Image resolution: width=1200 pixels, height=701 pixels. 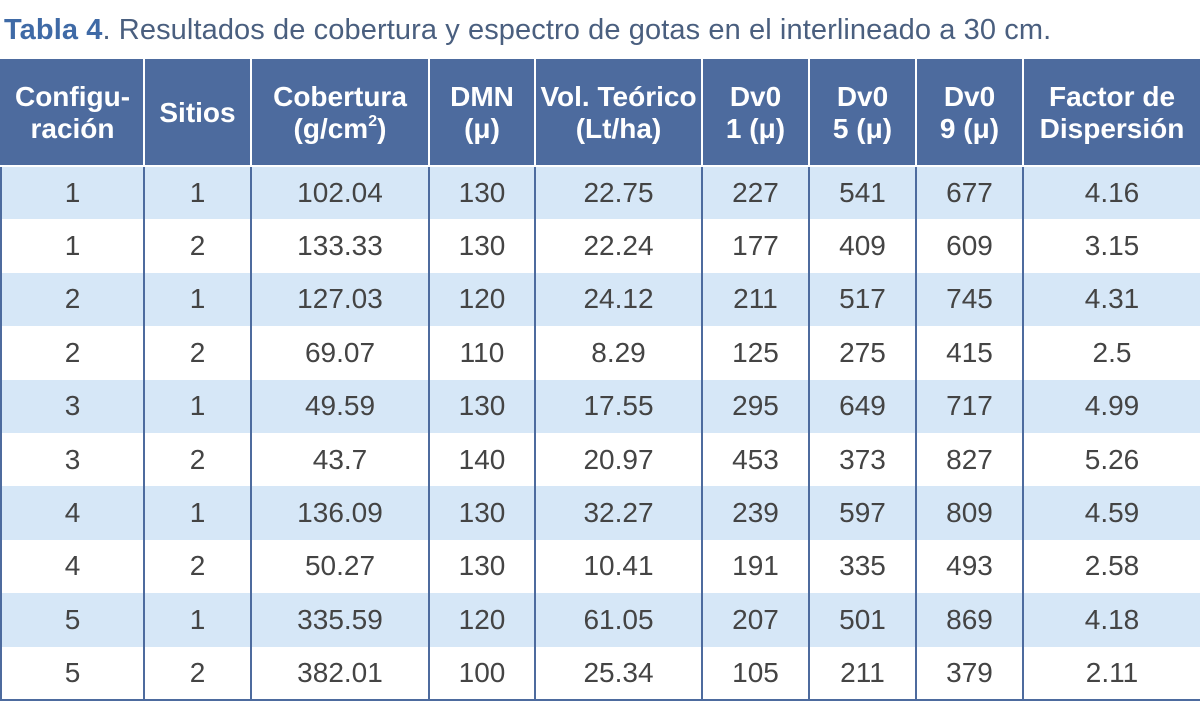 I want to click on cell-dv09: 827, so click(x=969, y=459).